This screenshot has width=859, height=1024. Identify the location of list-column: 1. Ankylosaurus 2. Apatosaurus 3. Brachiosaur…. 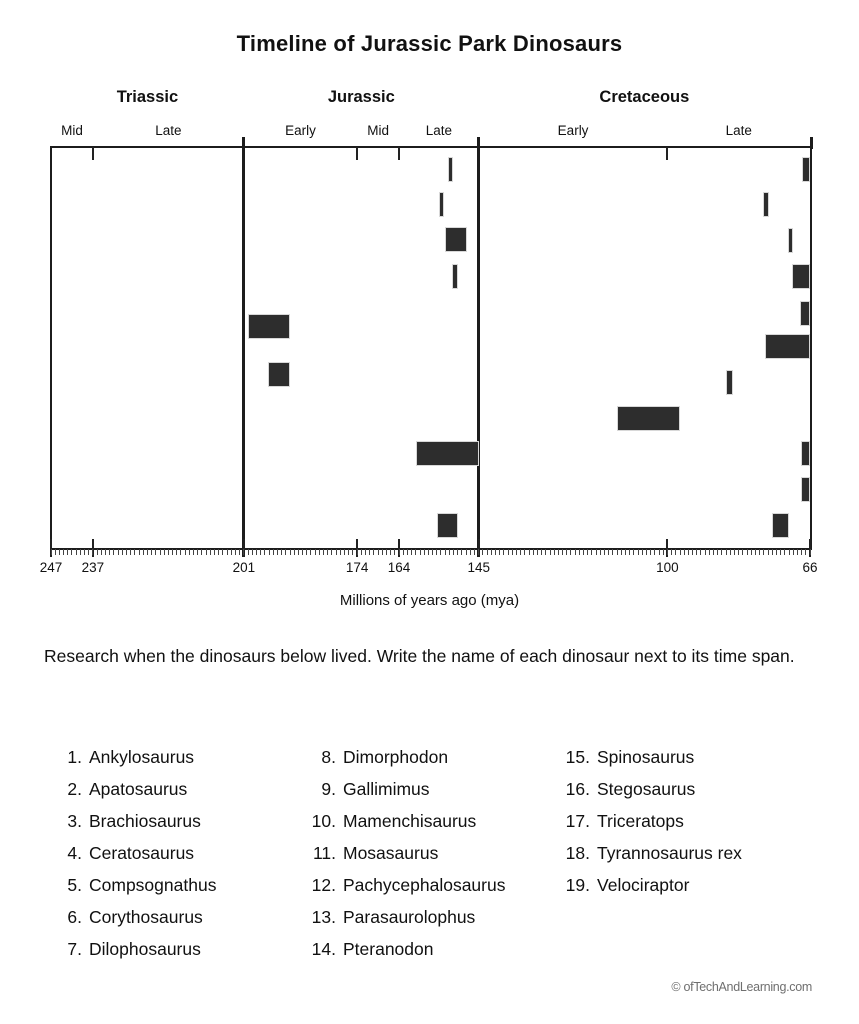
(136, 859).